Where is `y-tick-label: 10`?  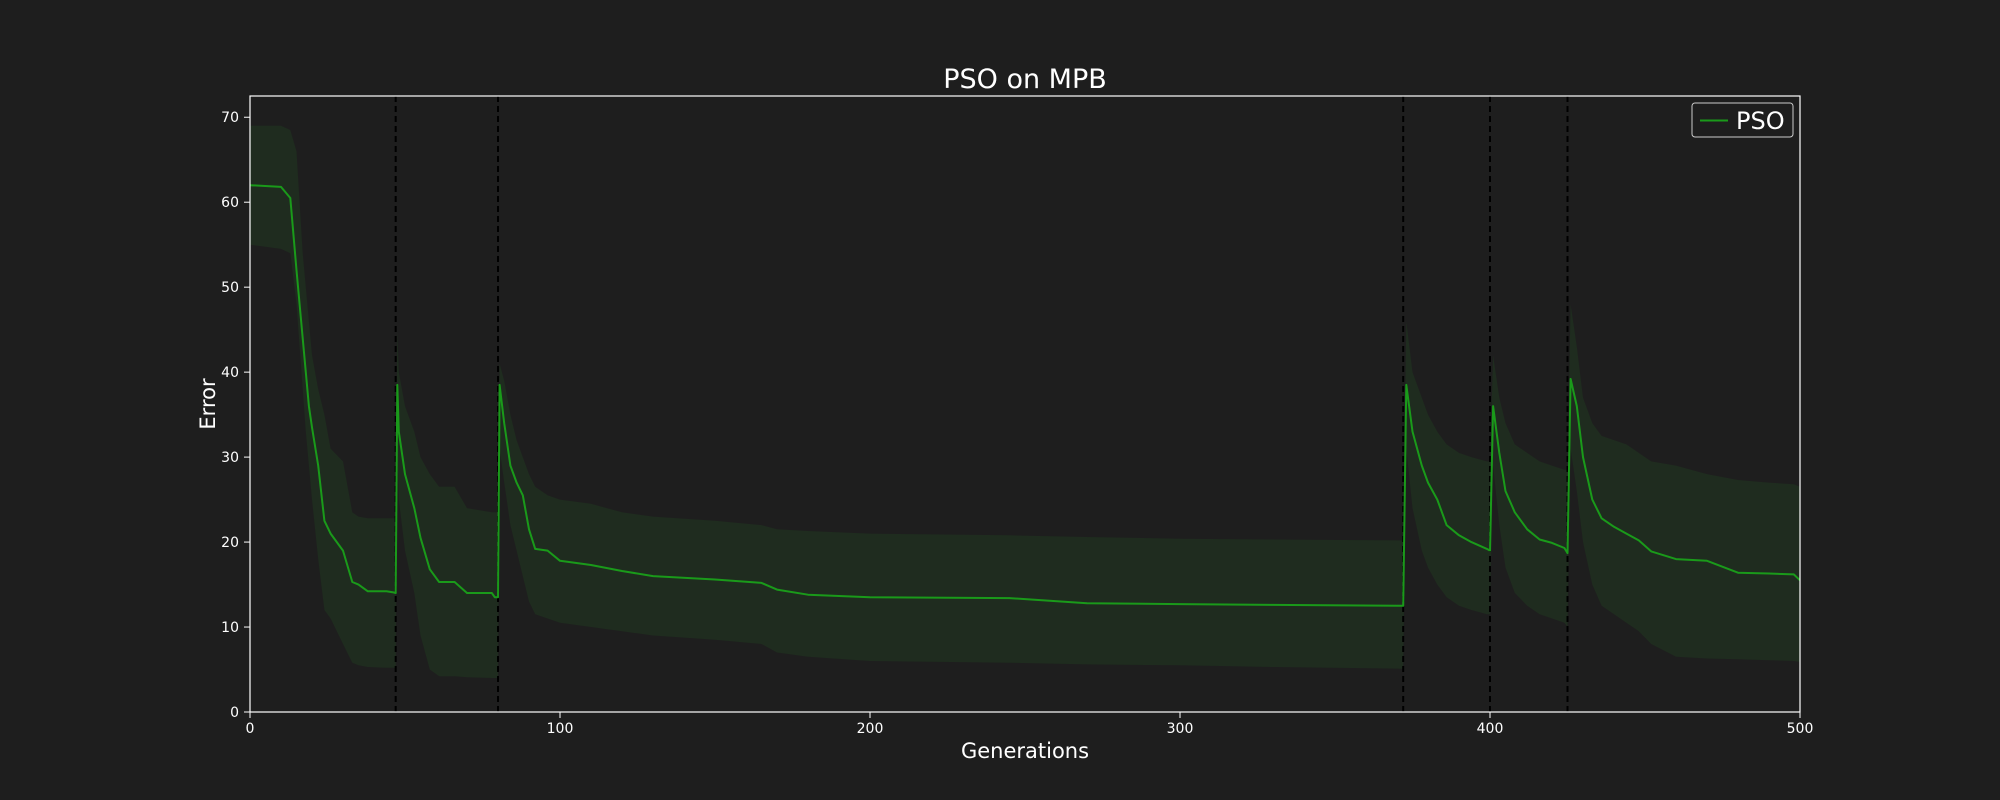 y-tick-label: 10 is located at coordinates (230, 628).